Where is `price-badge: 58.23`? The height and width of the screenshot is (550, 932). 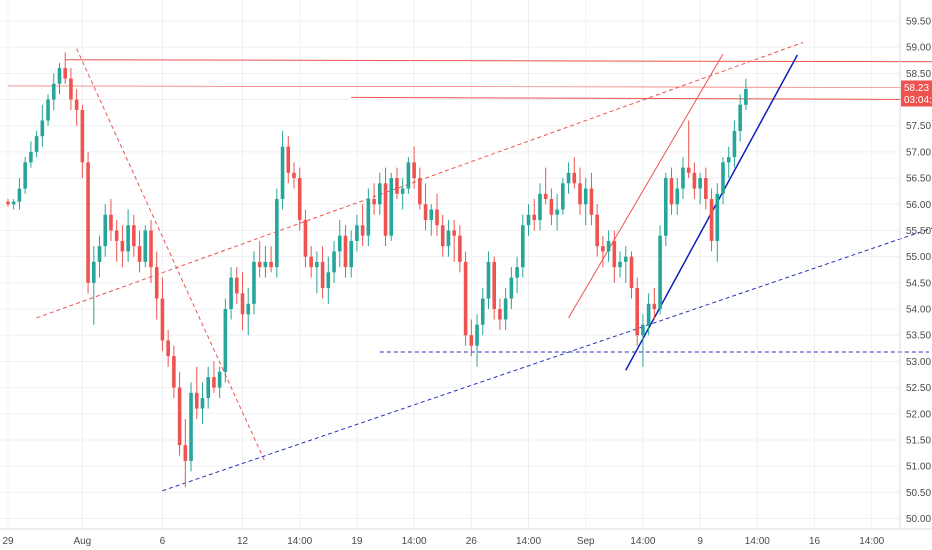
price-badge: 58.23 is located at coordinates (916, 87).